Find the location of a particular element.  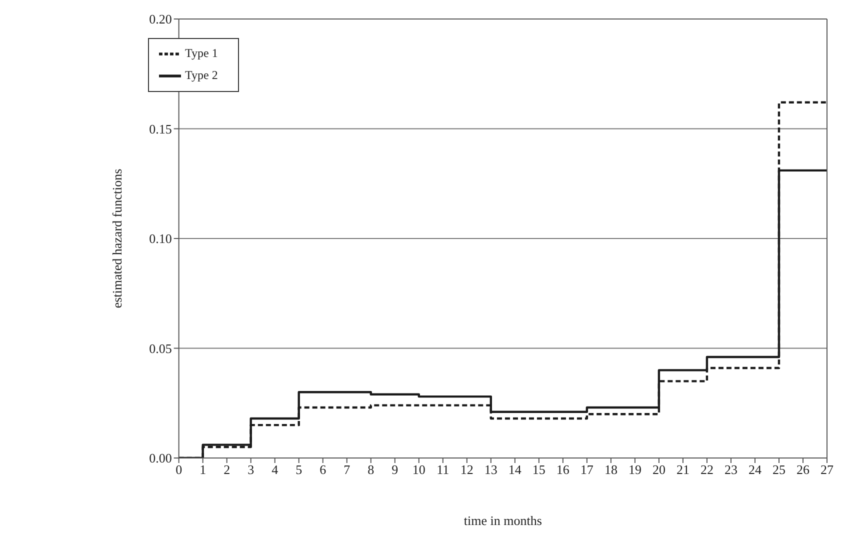

y-tick-label: 0.20 is located at coordinates (160, 19).